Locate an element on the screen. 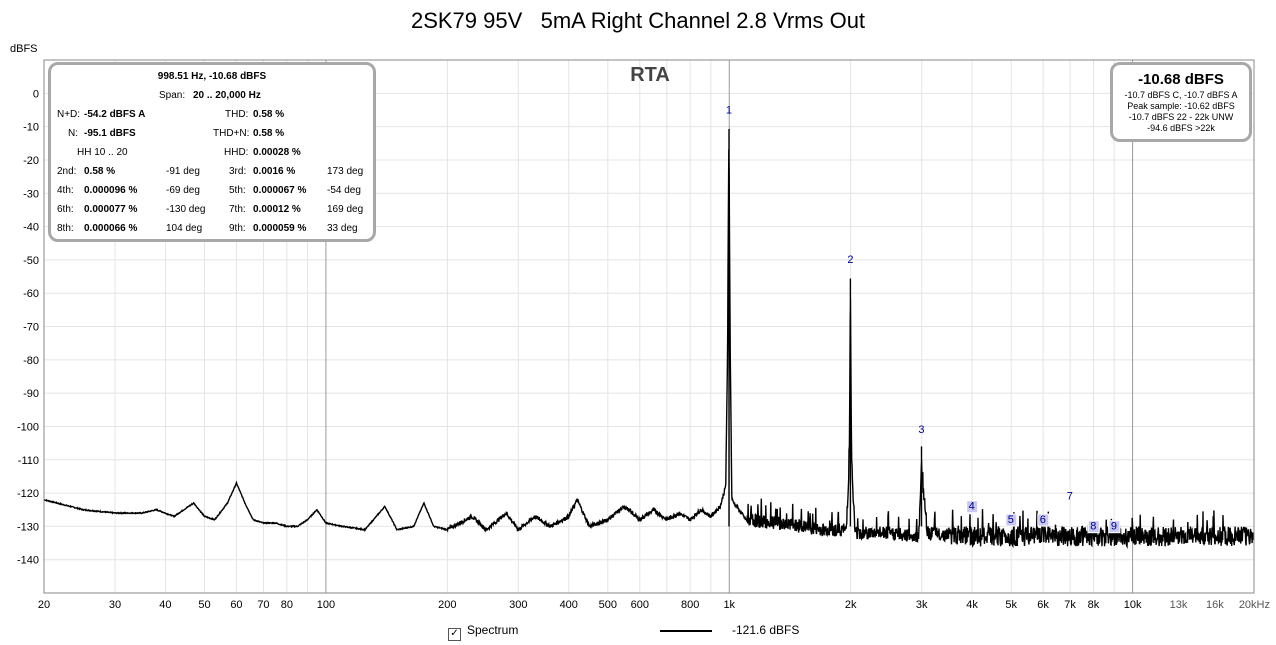 This screenshot has width=1276, height=645. x-tick-label: 1k is located at coordinates (729, 605).